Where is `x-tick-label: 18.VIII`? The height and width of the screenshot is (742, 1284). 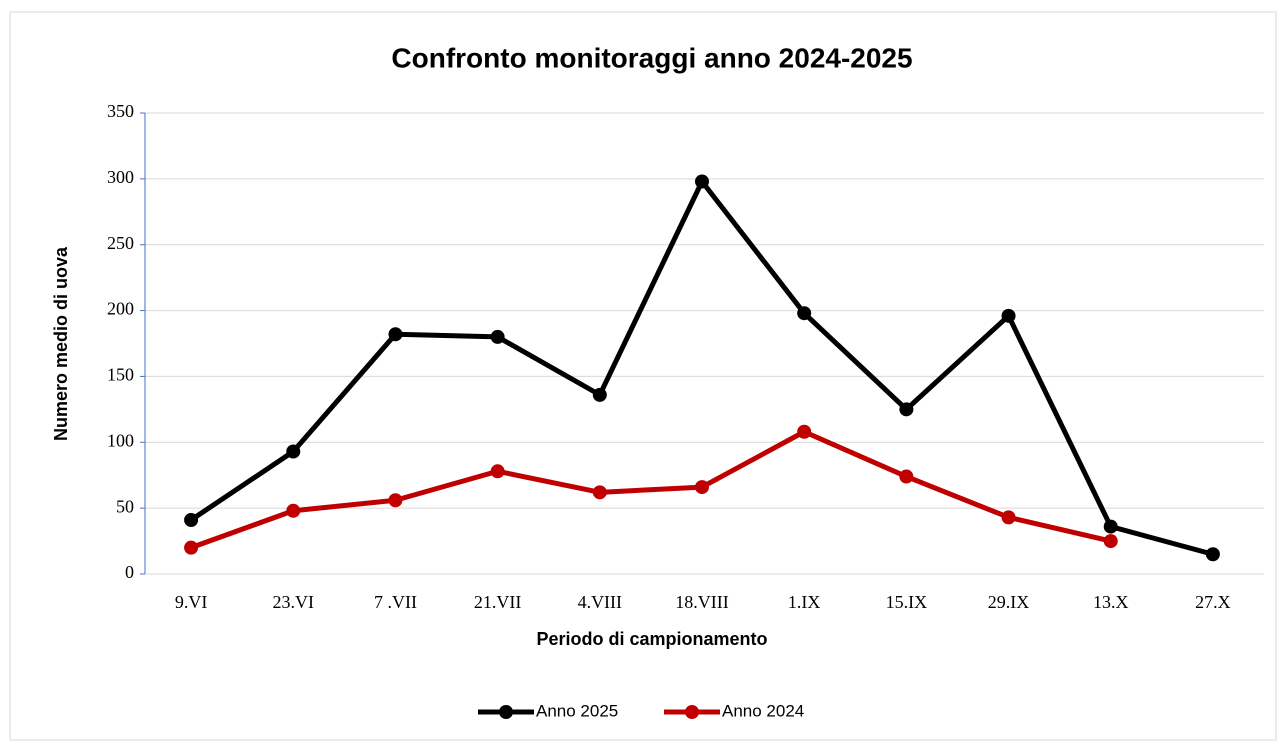 x-tick-label: 18.VIII is located at coordinates (701, 602).